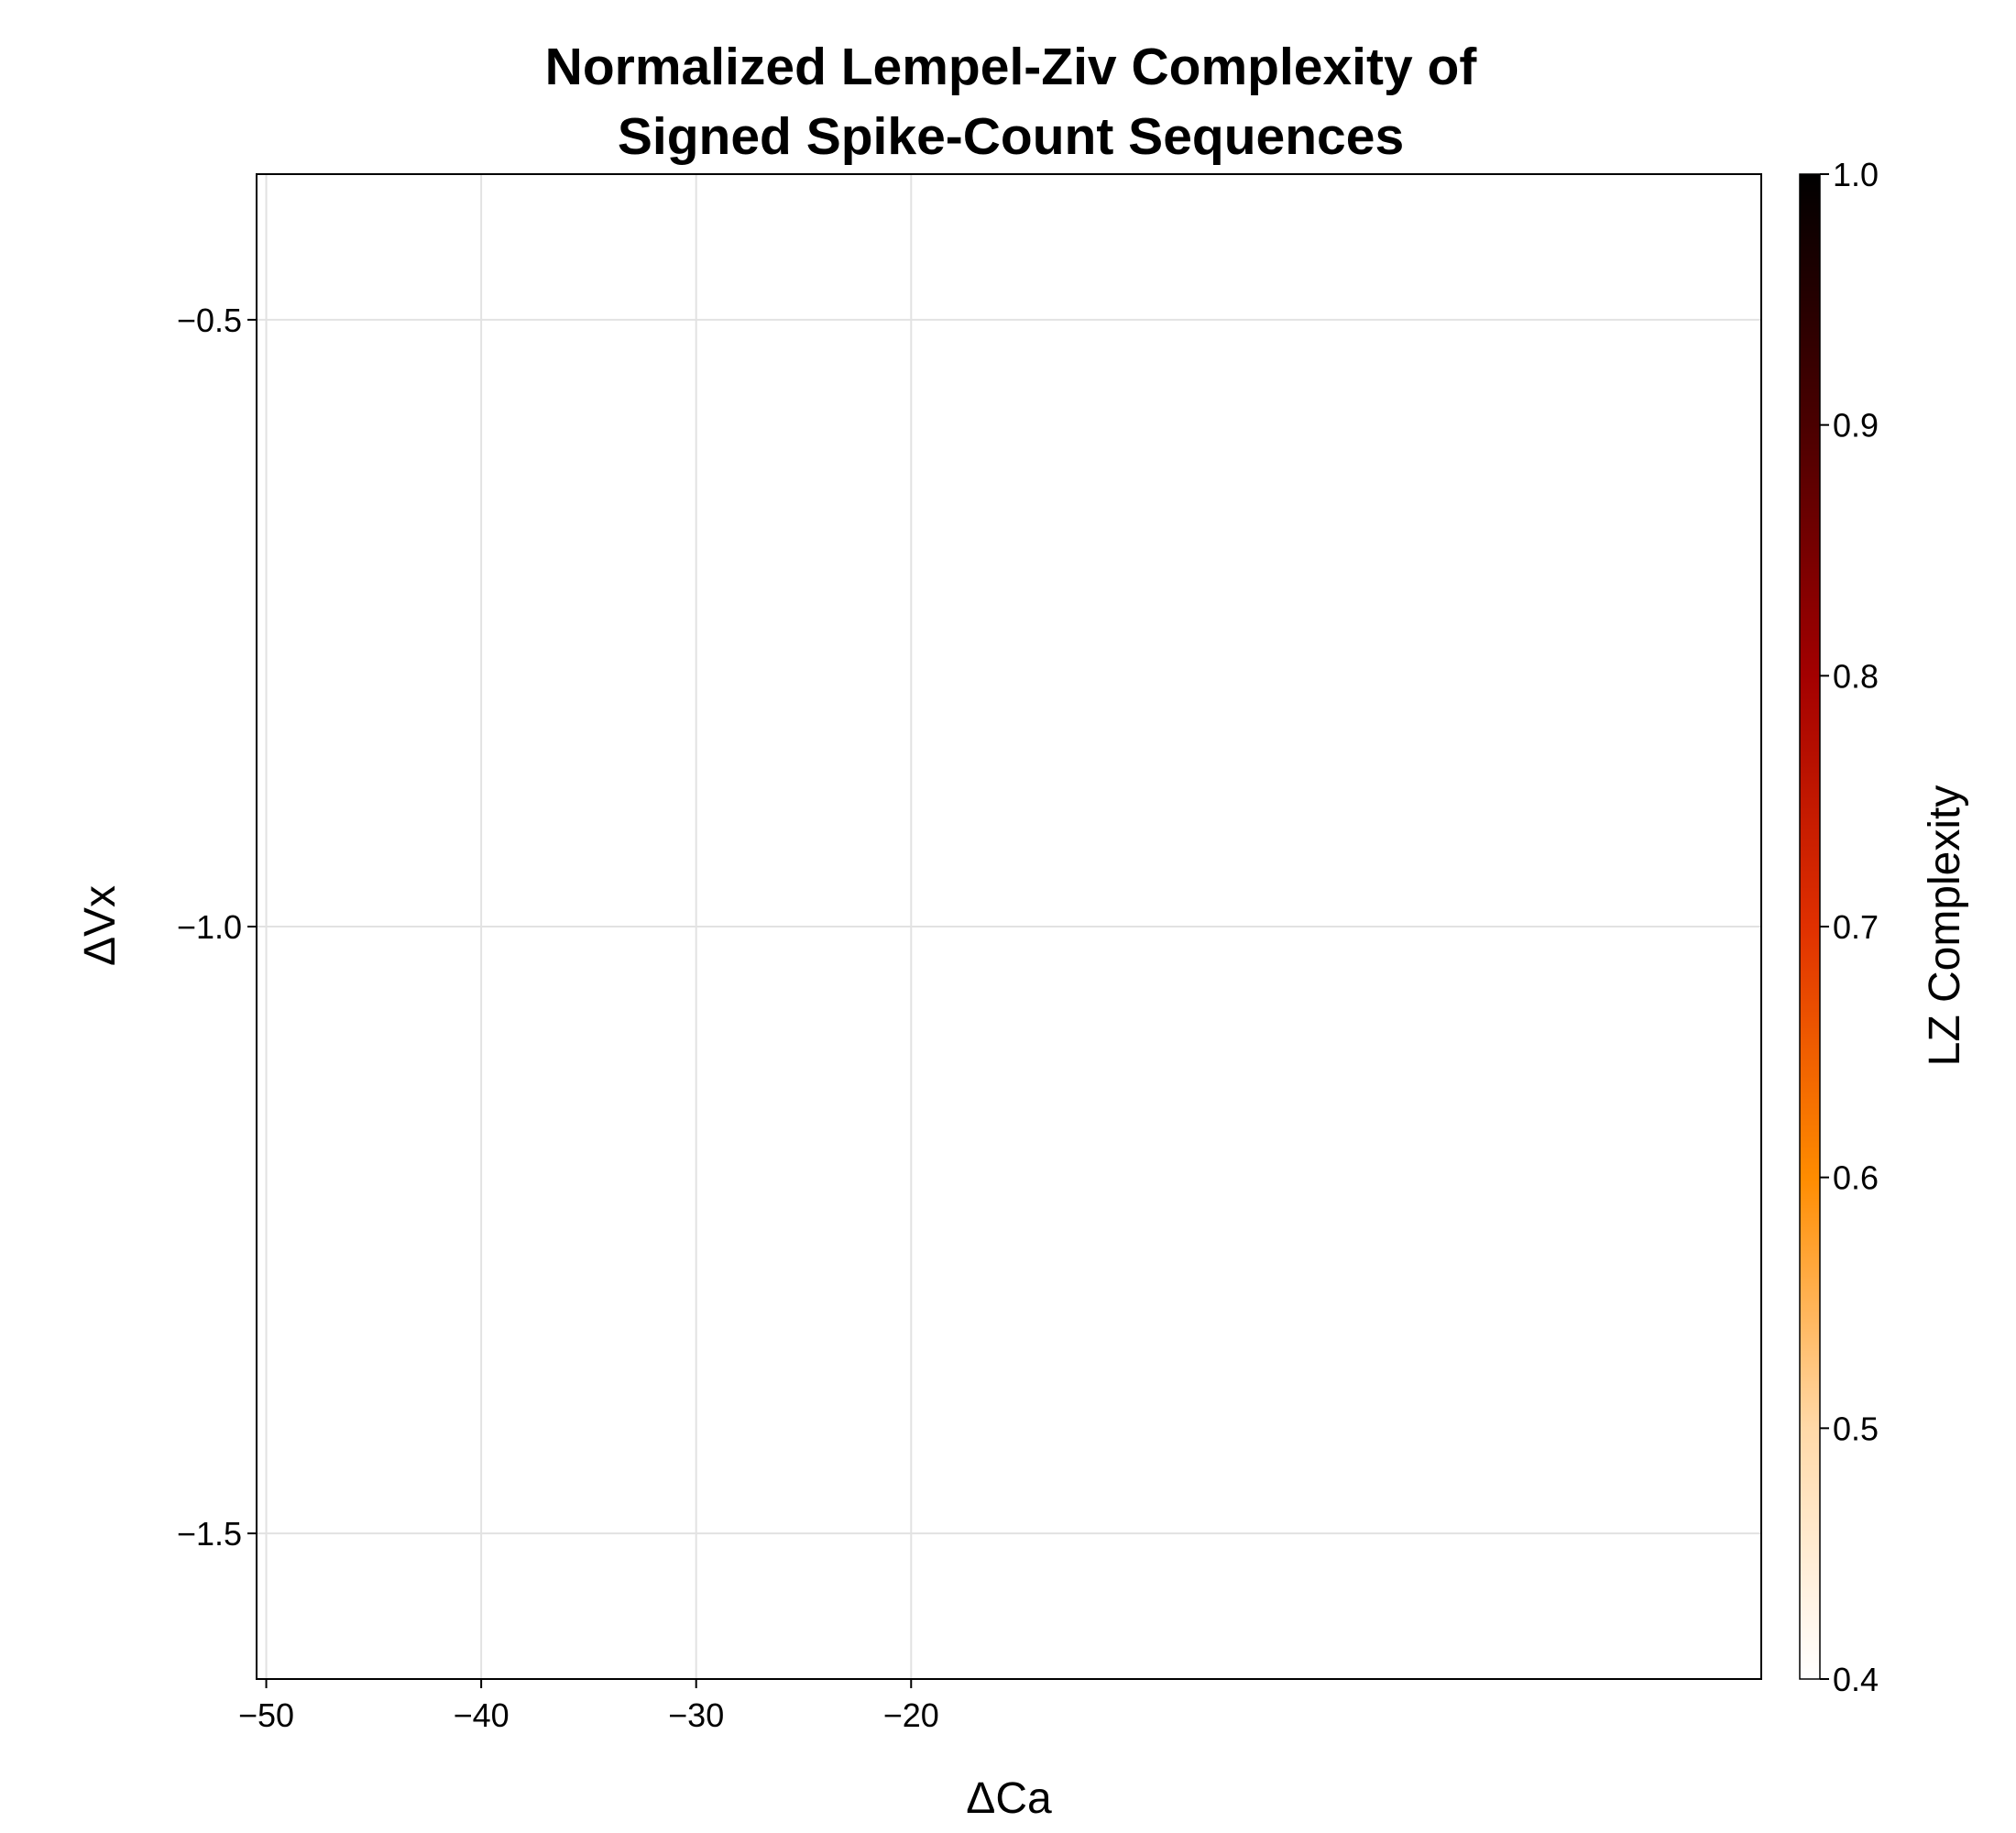 This screenshot has height=1833, width=2016. What do you see at coordinates (1856, 676) in the screenshot?
I see `colorbar-tick-label: 0.8` at bounding box center [1856, 676].